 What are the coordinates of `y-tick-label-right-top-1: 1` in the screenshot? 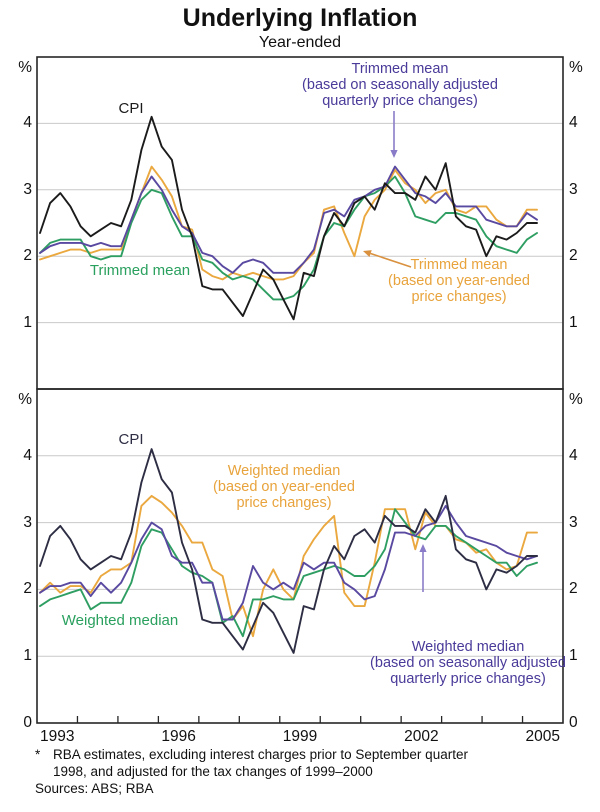 It's located at (573, 322).